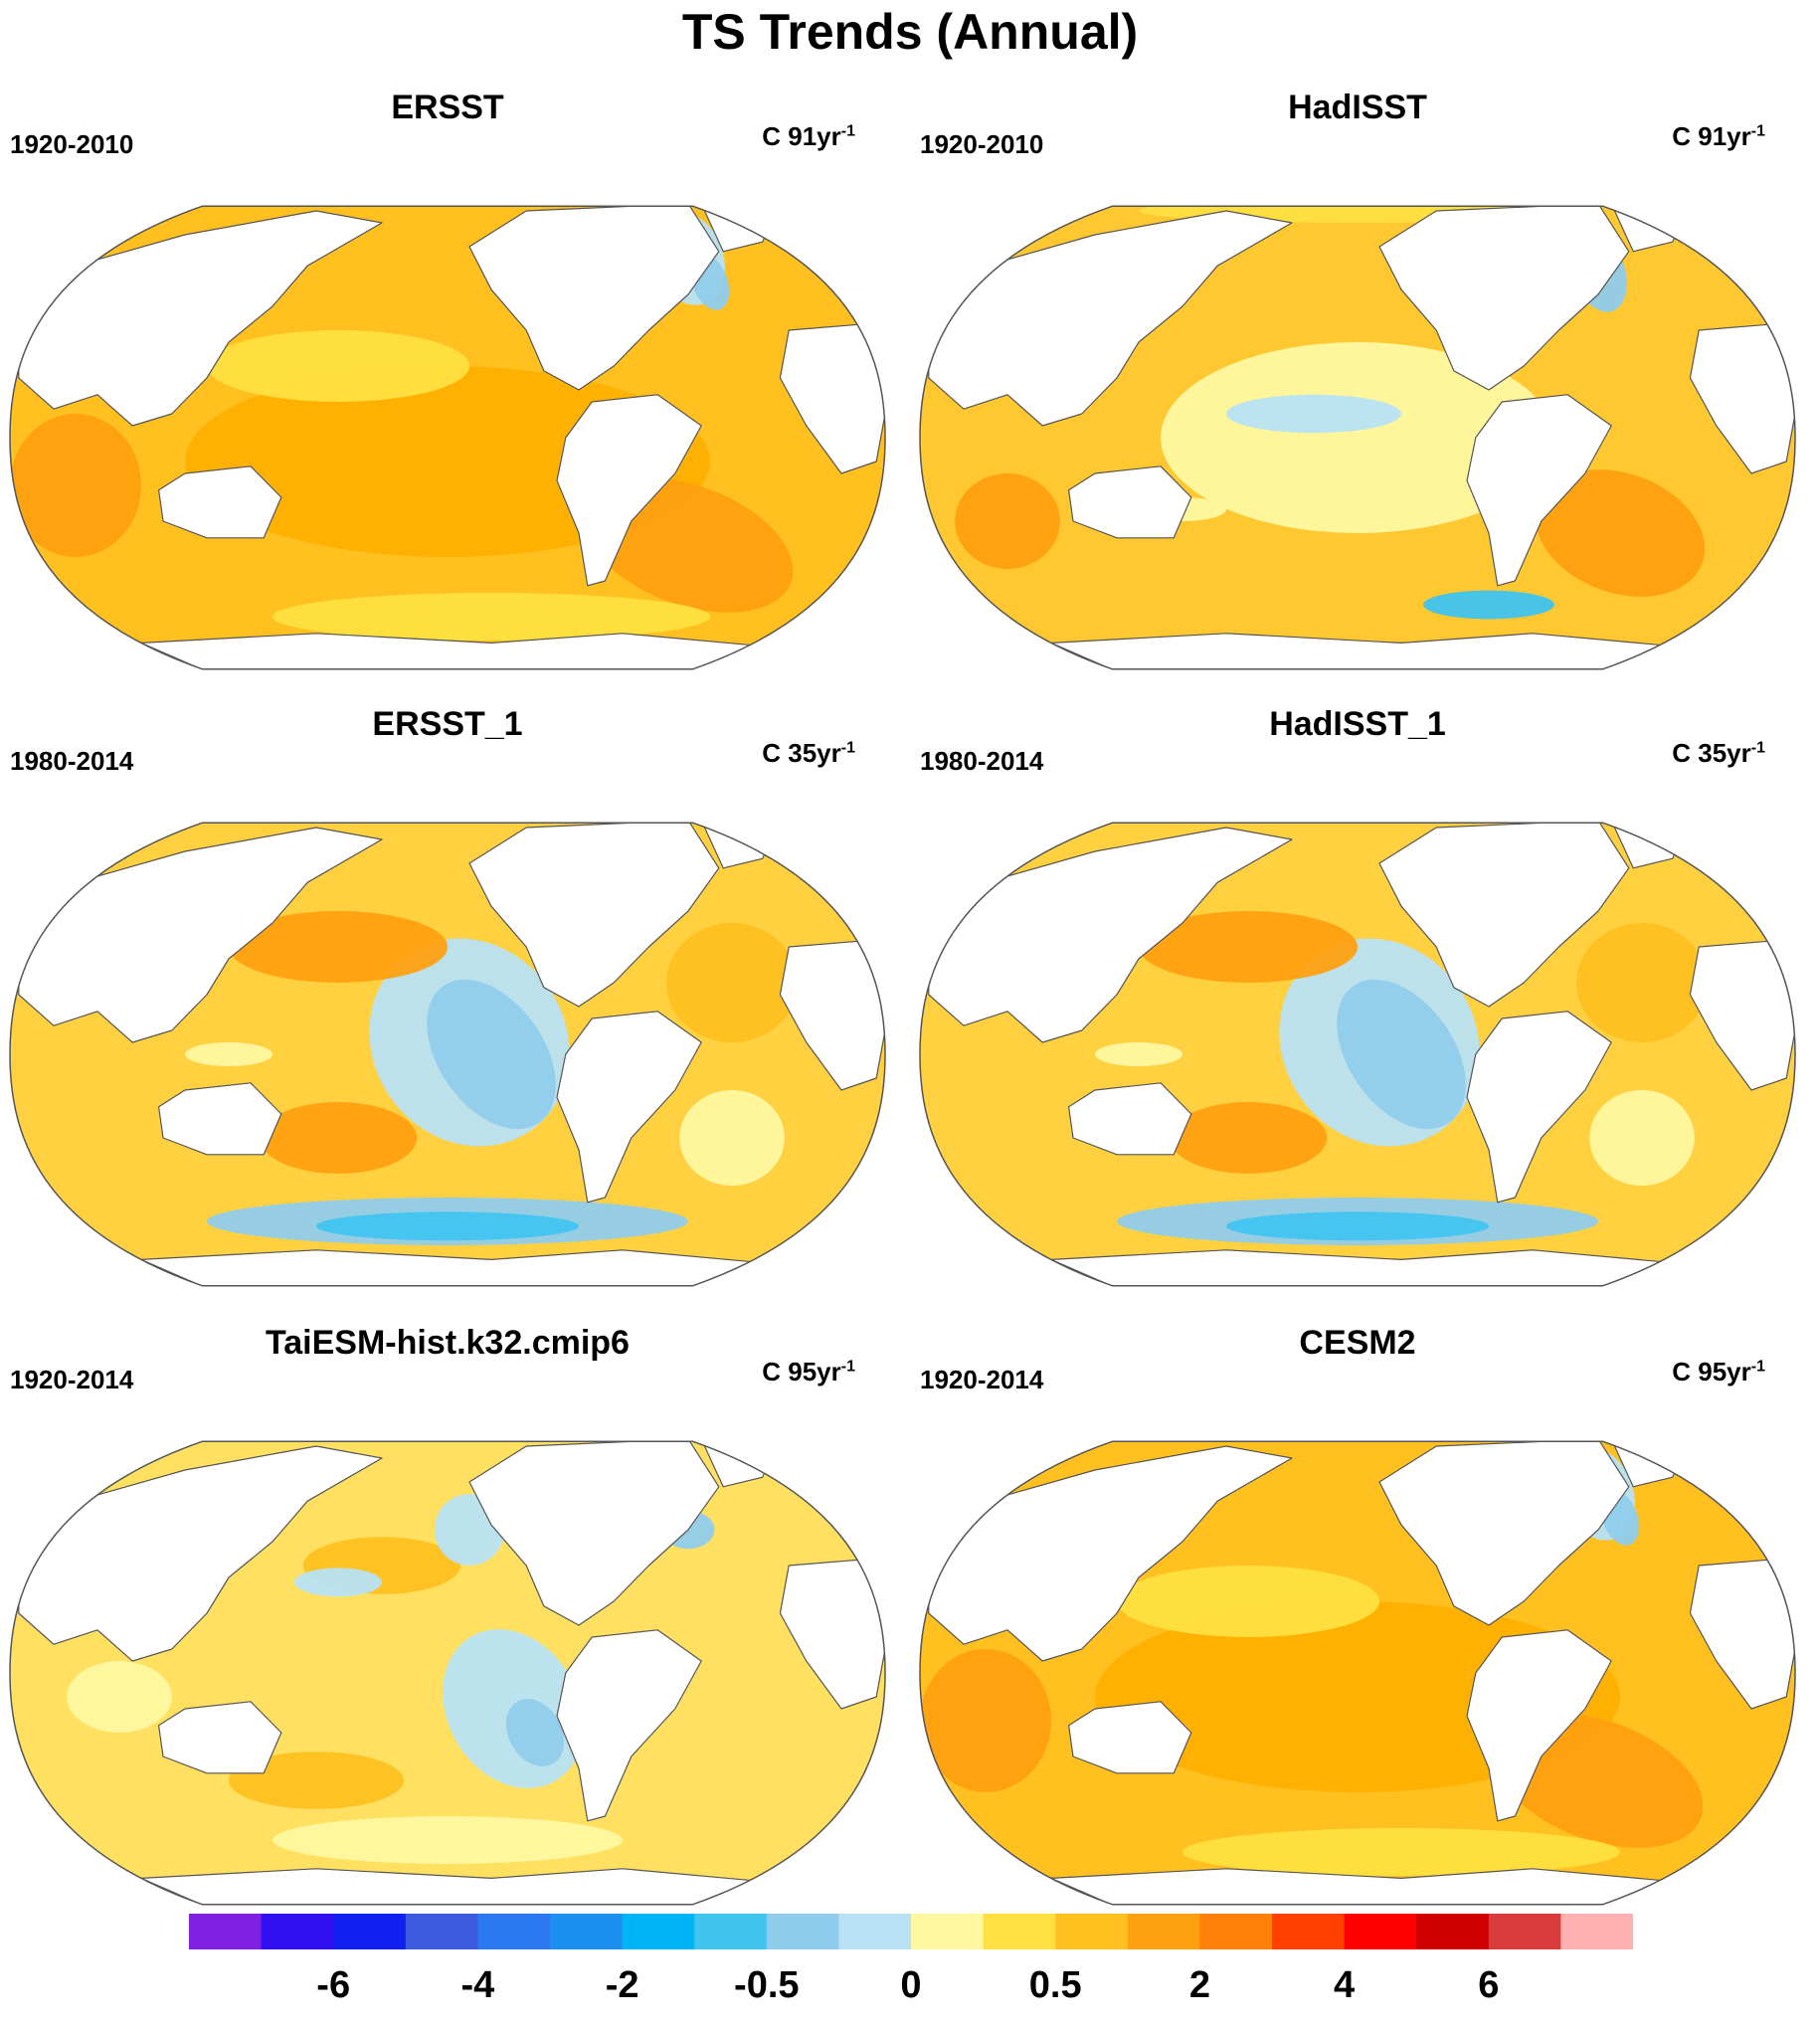 This screenshot has height=2032, width=1820. I want to click on panel-ersst-1: ERSST_1 1980-2014 C 35yr-1, so click(447, 995).